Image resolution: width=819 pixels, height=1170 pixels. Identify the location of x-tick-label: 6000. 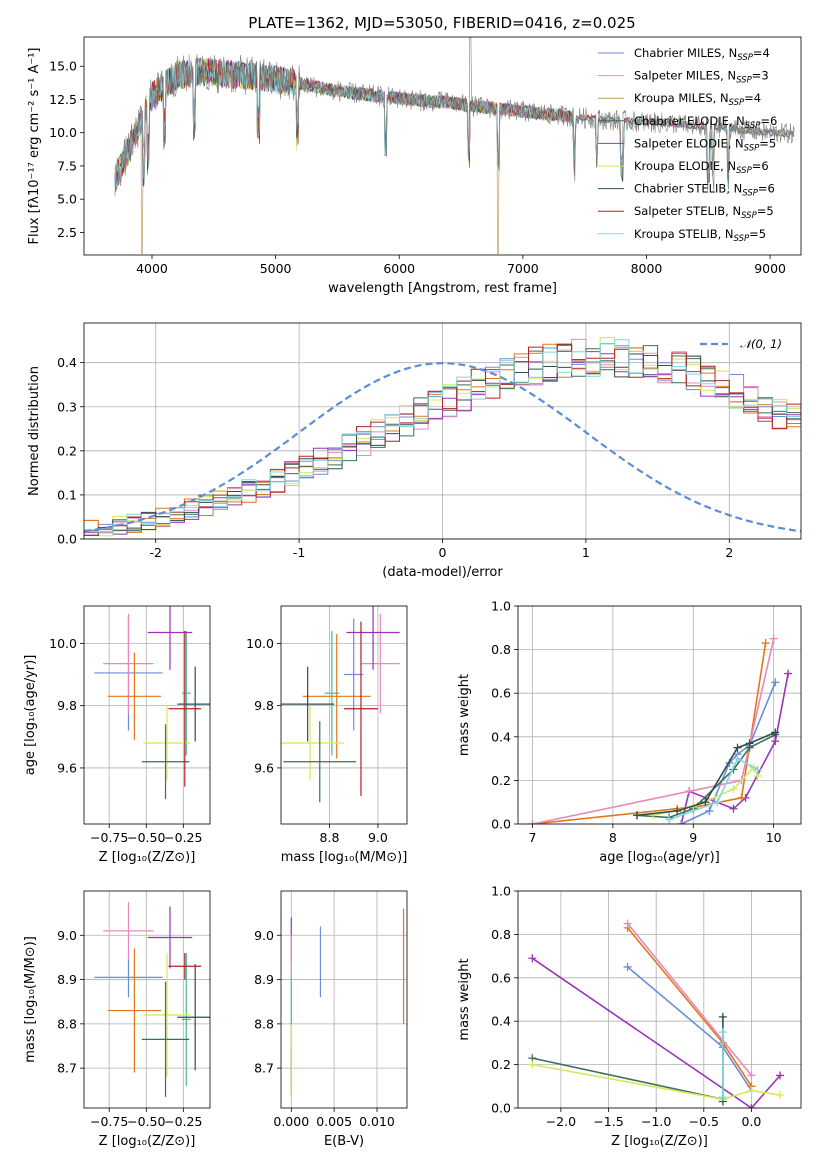
(399, 268).